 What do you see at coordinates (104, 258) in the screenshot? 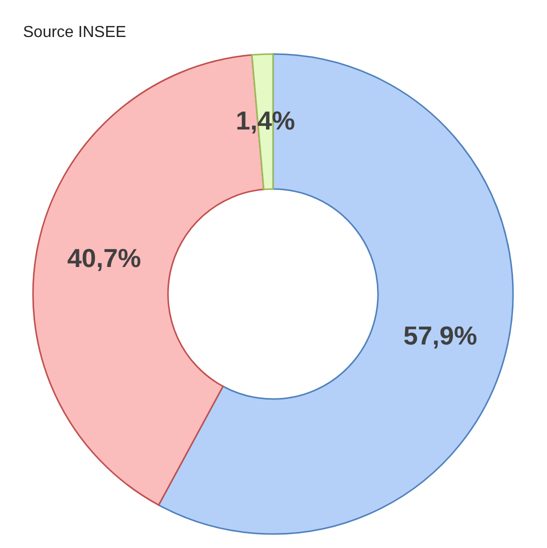
I see `data-label: 40,7%` at bounding box center [104, 258].